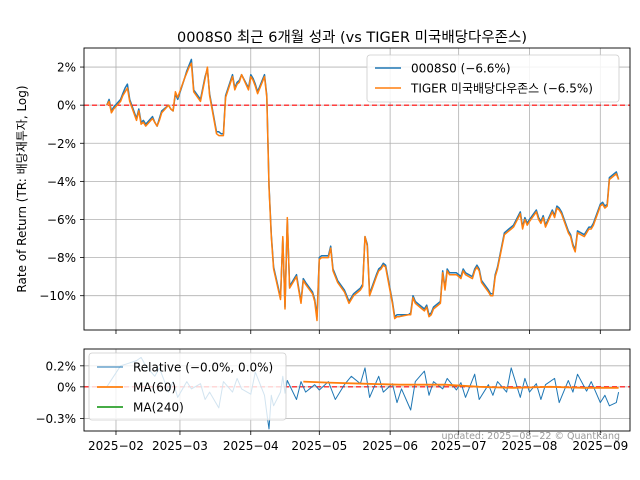 Image resolution: width=640 pixels, height=480 pixels. Describe the element at coordinates (61, 366) in the screenshot. I see `bottom-y-tick-label: 0.2%` at that location.